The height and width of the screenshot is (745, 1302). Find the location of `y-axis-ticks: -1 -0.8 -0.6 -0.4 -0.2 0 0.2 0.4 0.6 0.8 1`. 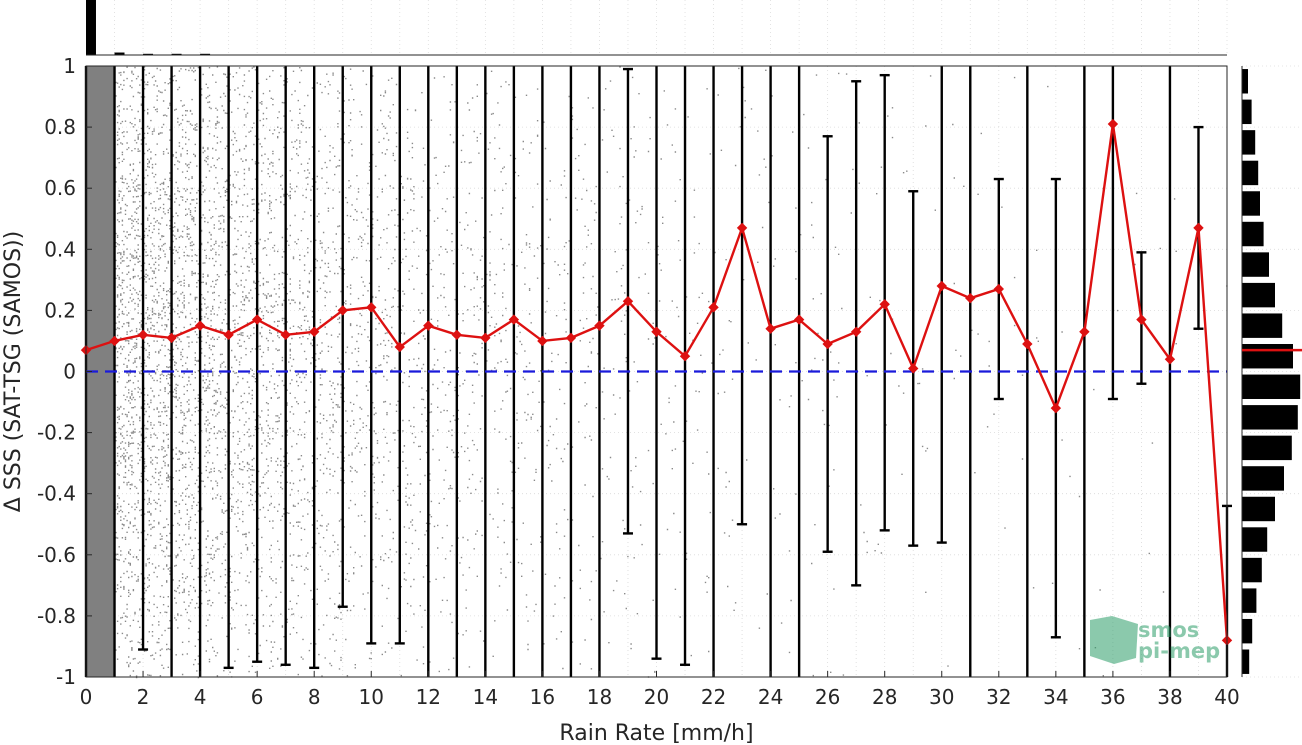

y-axis-ticks: -1 -0.8 -0.6 -0.4 -0.2 0 0.2 0.4 0.6 0.8 1 is located at coordinates (64, 371).